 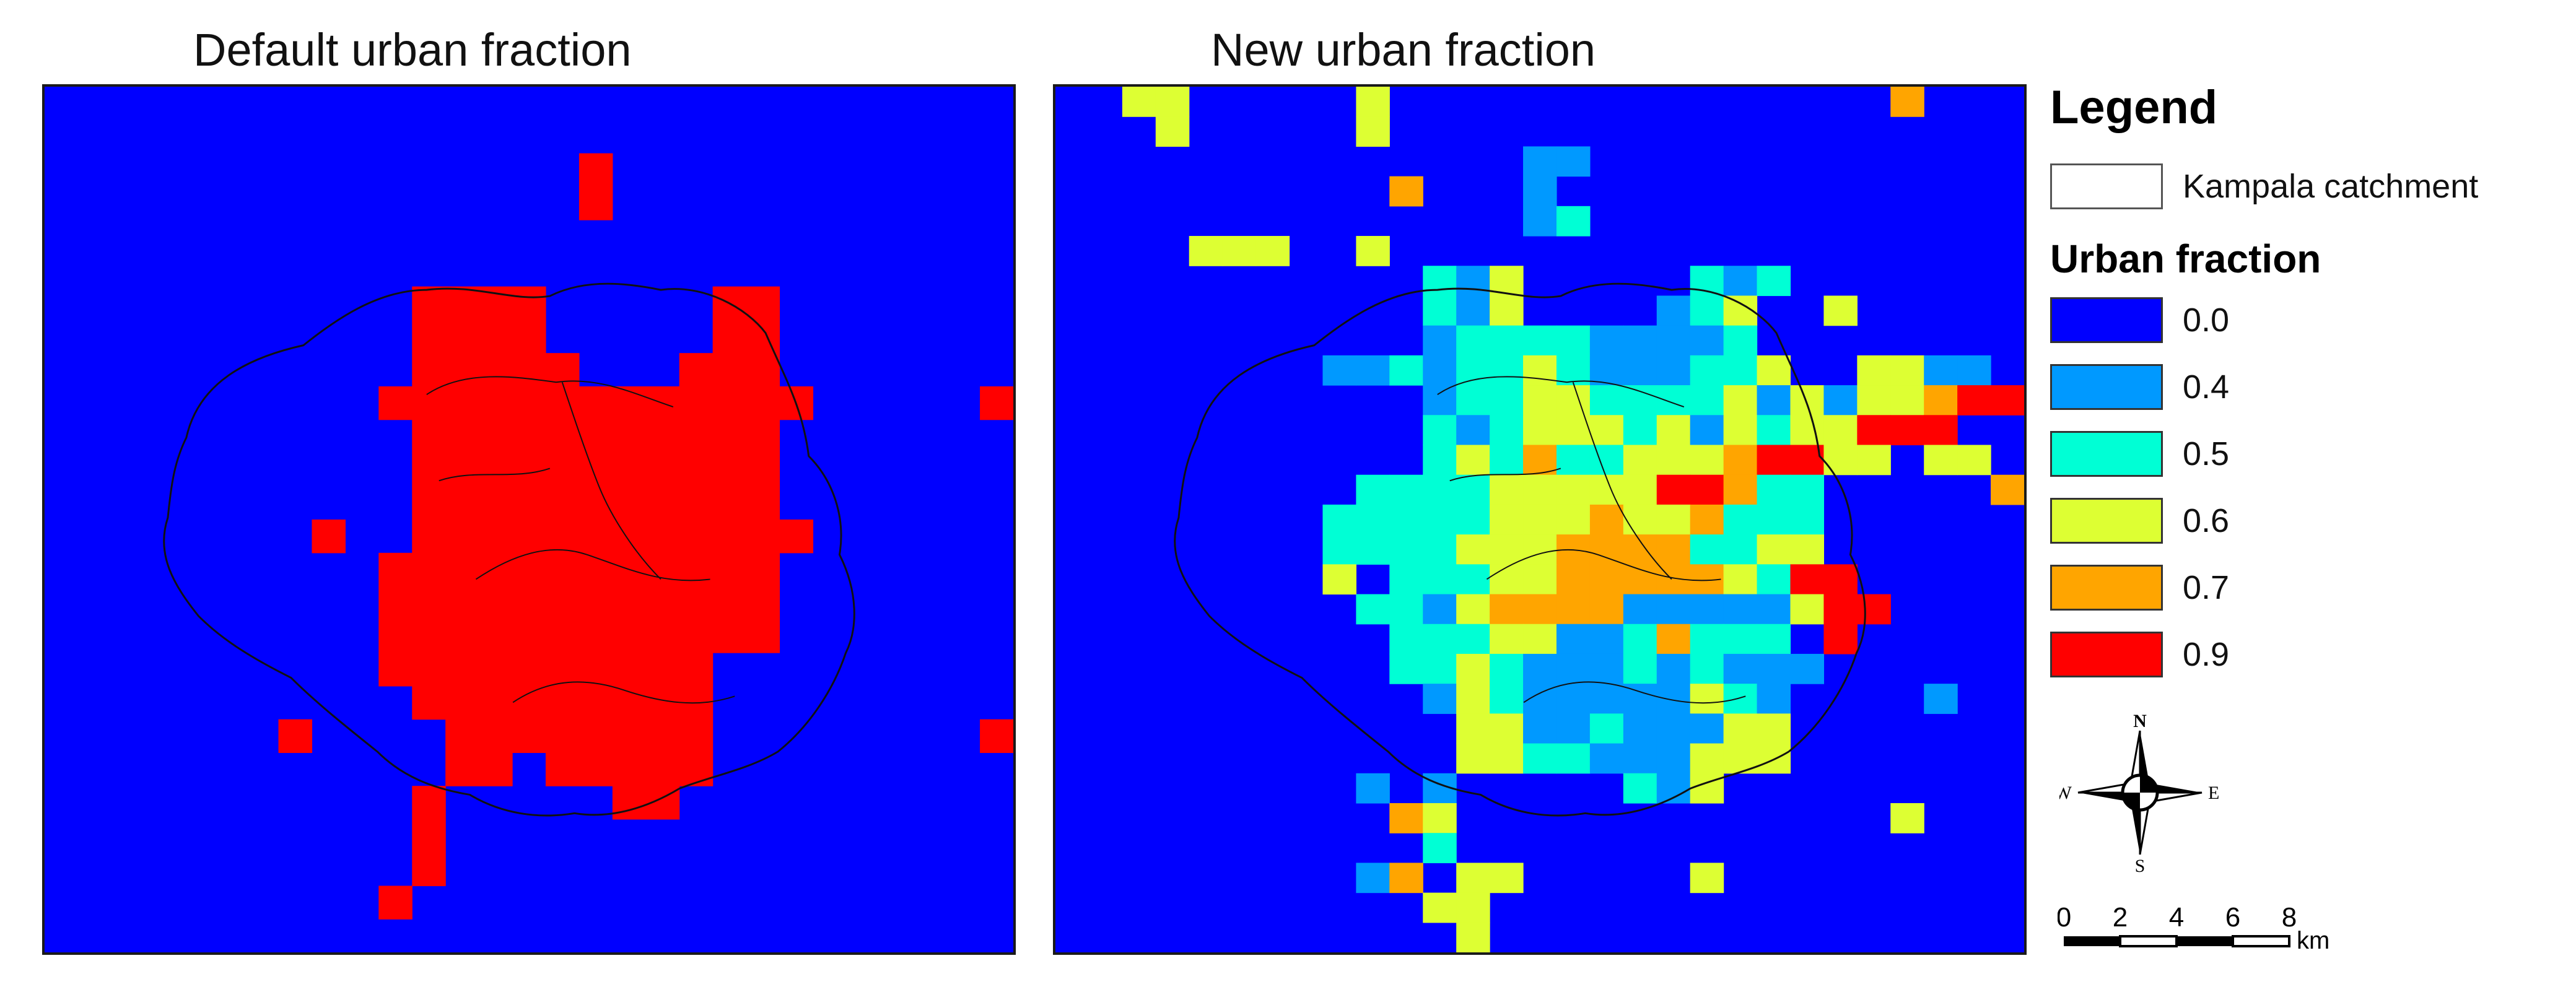 I want to click on legend-swatch, so click(x=2106, y=521).